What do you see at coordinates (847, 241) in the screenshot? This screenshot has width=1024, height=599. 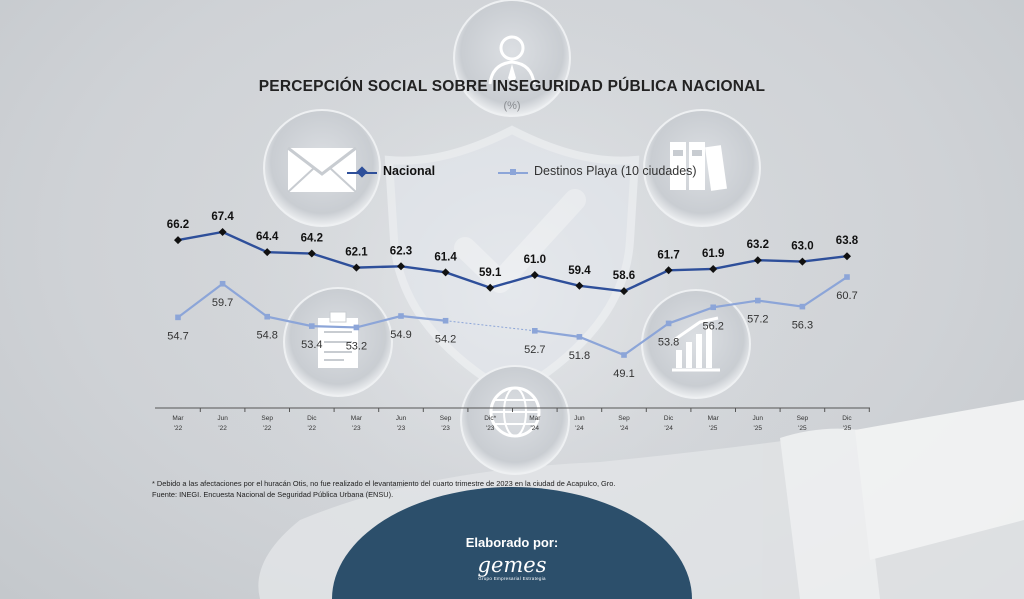 I see `data-label-nacional: 63.8` at bounding box center [847, 241].